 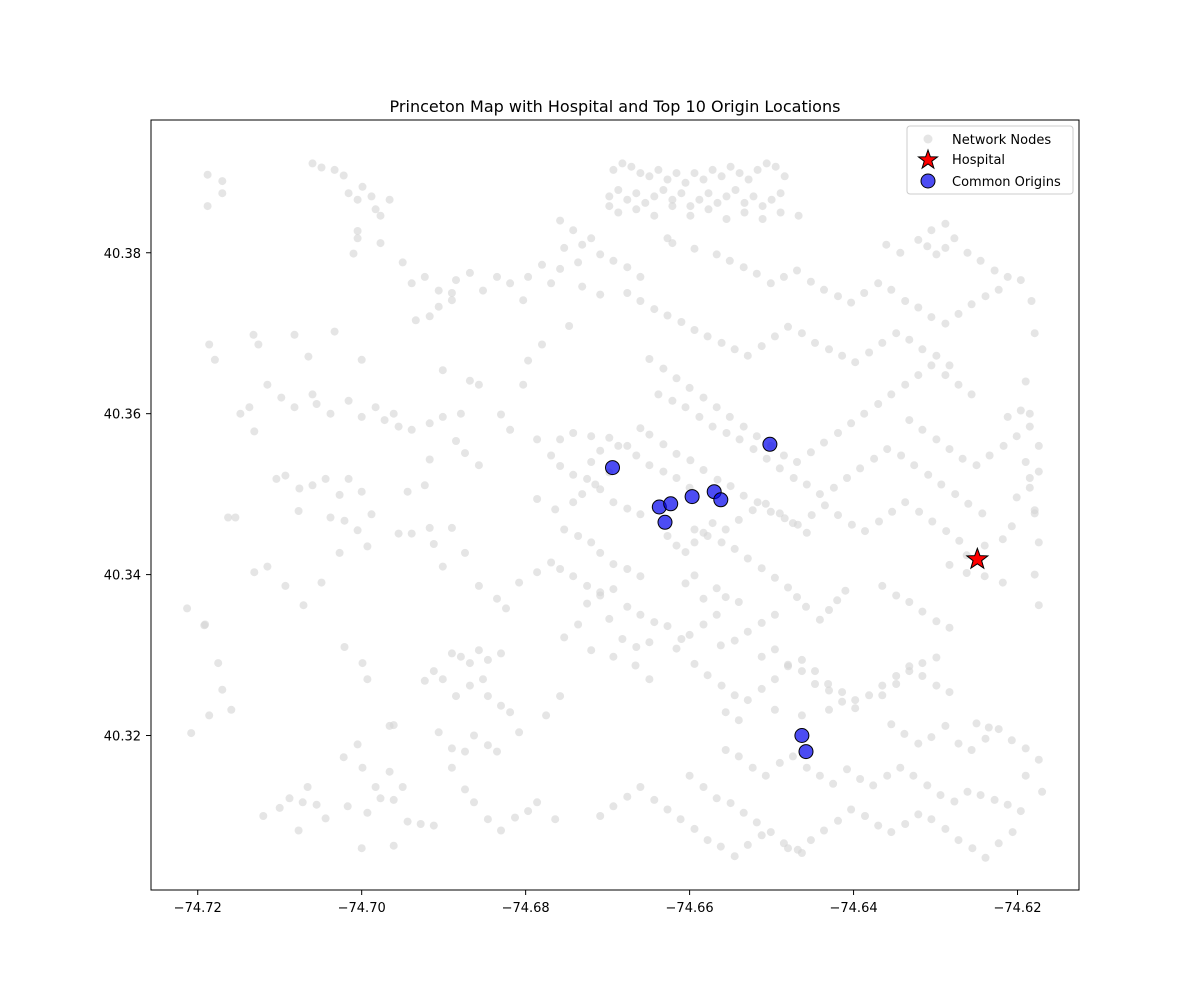 I want to click on legend-marker-hospital, so click(x=928, y=159).